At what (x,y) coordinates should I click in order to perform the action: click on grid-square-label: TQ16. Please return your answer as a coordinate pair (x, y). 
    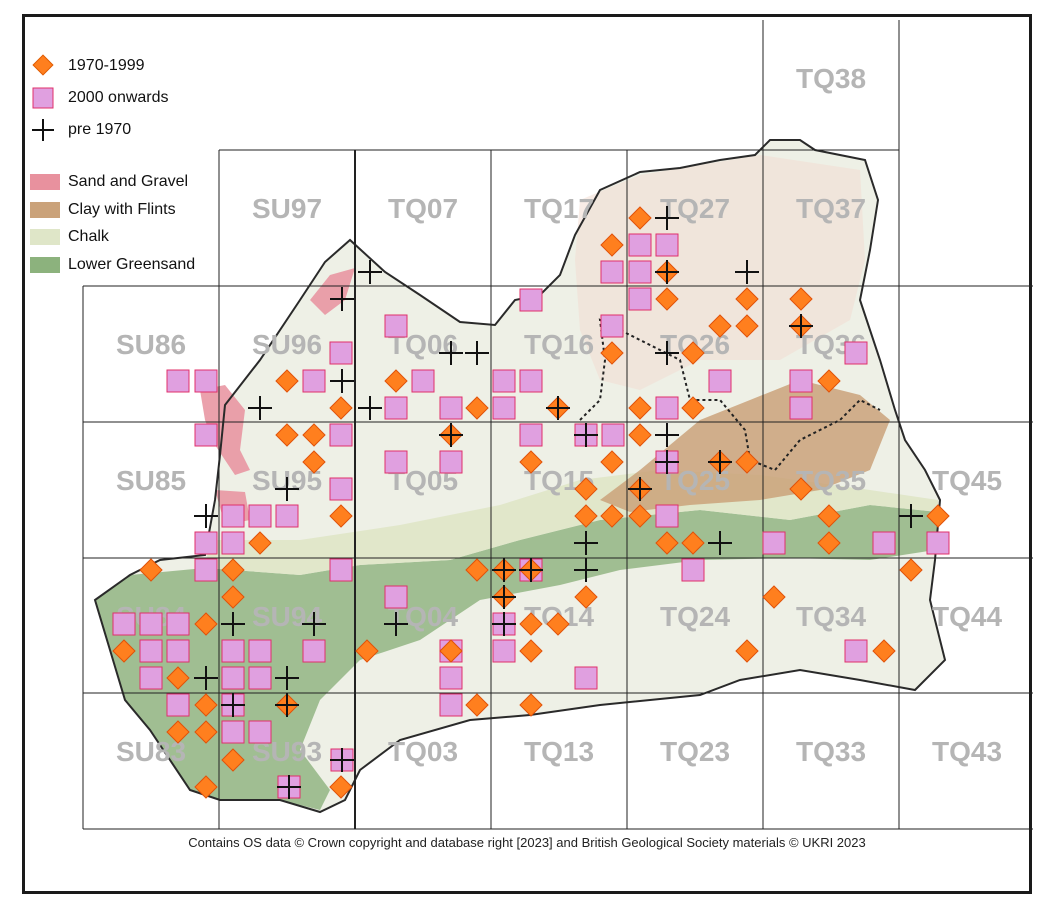
    Looking at the image, I should click on (559, 344).